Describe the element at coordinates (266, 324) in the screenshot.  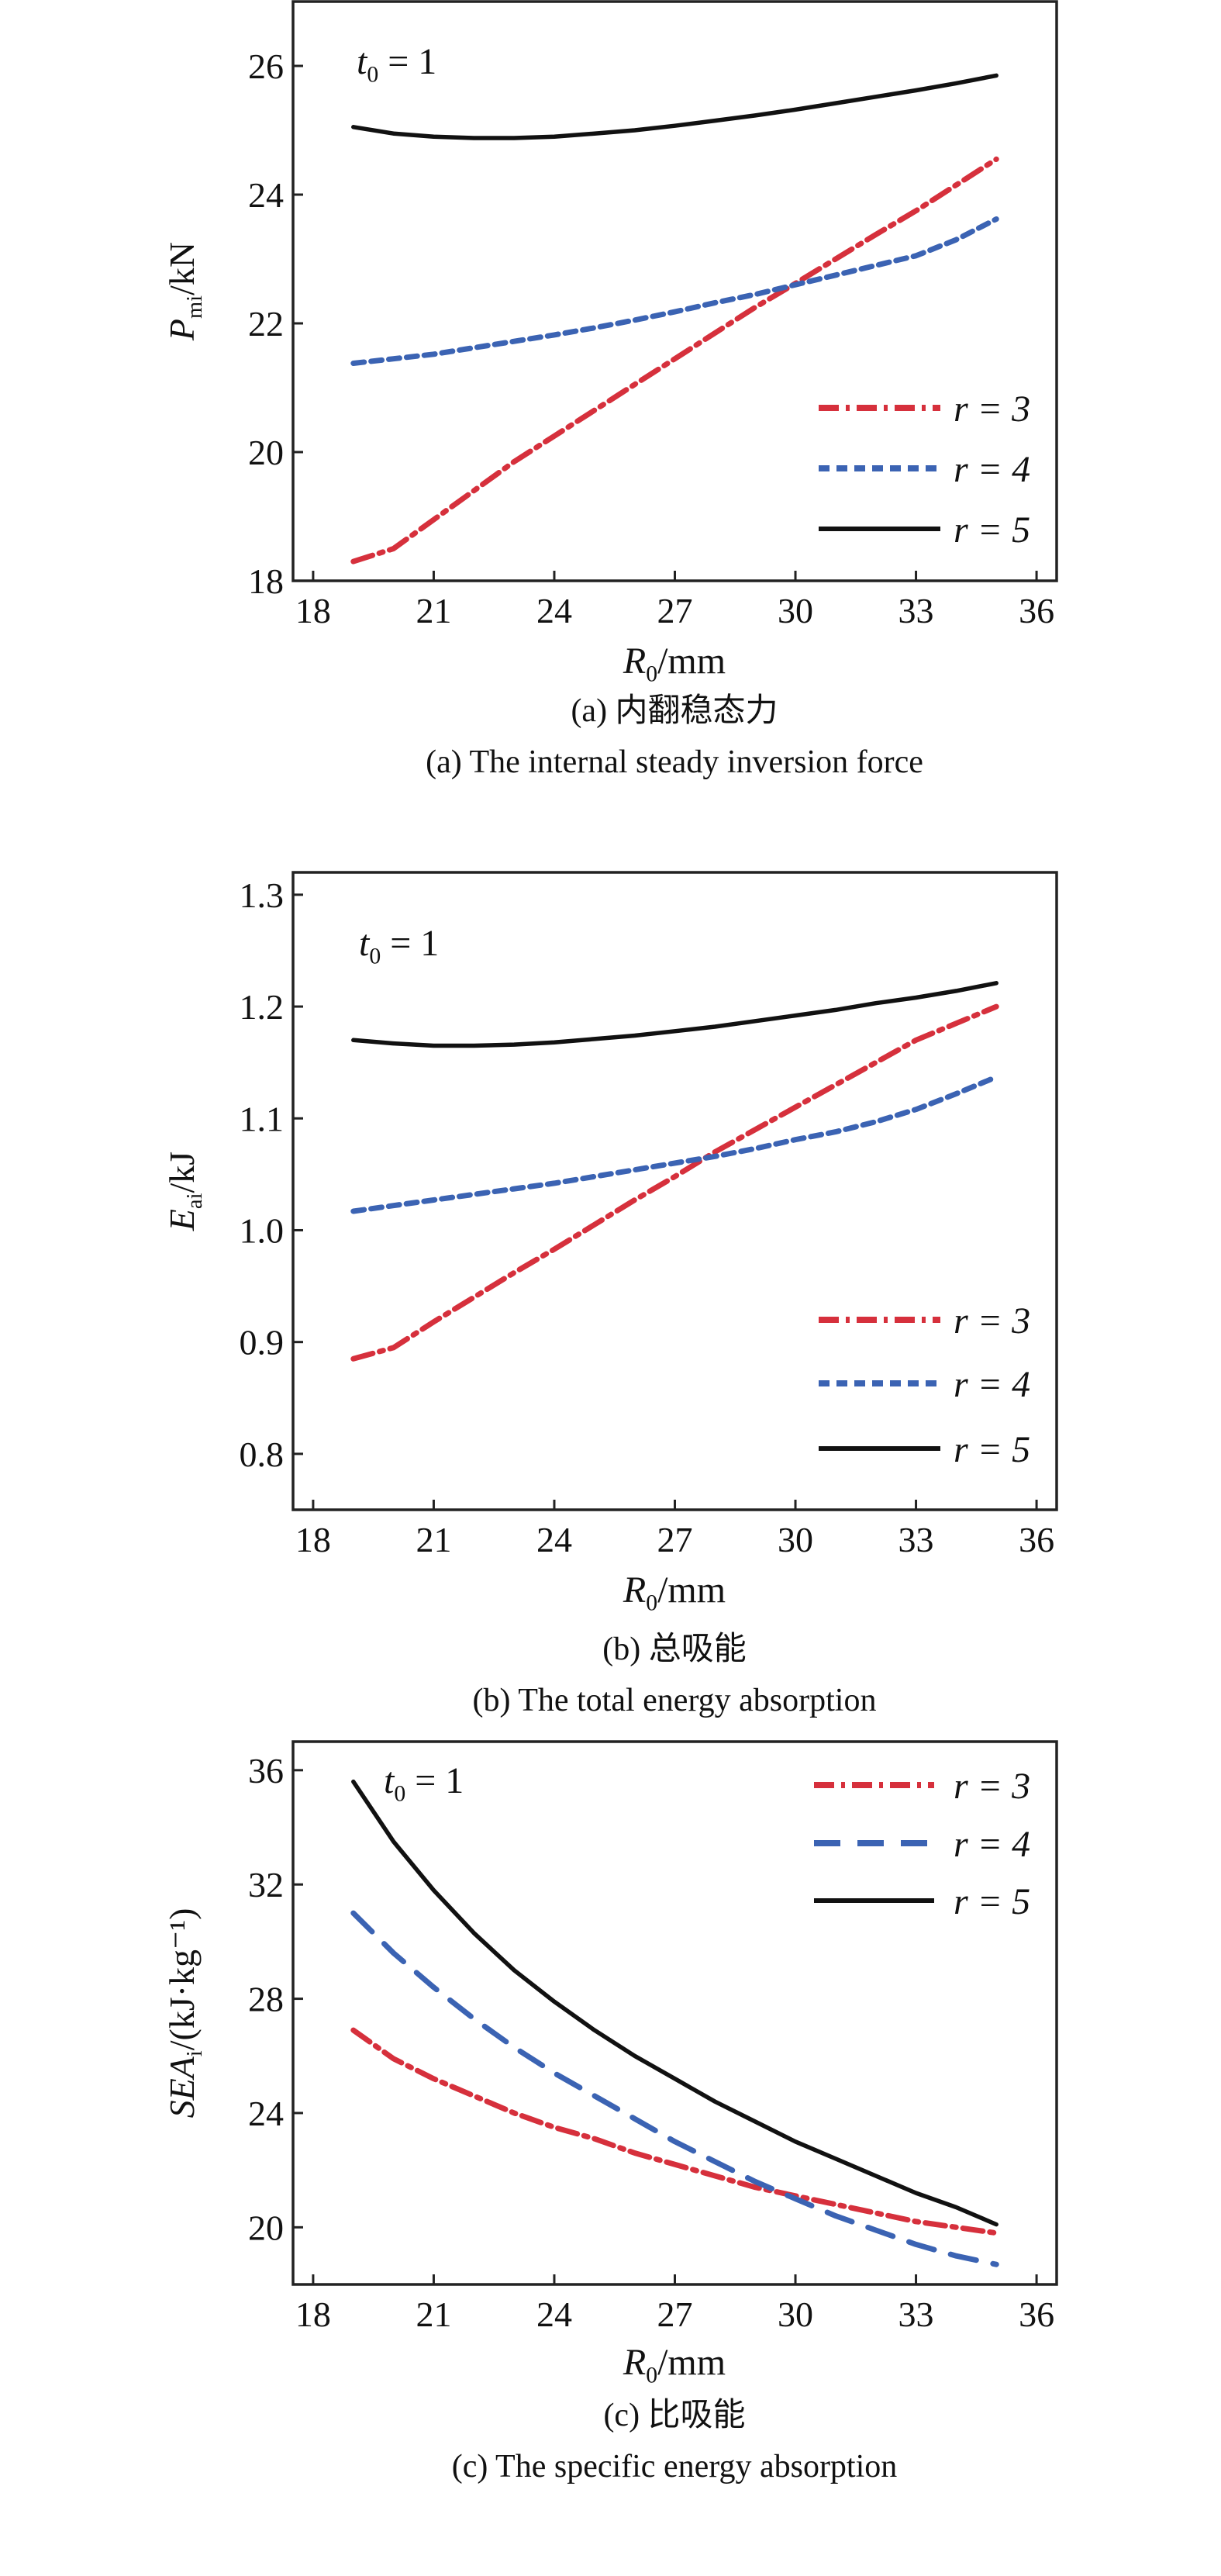
I see `y-tick-label: 22` at that location.